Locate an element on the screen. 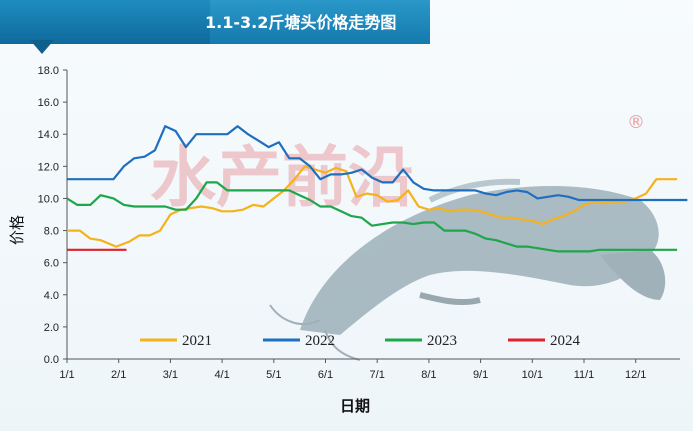 The height and width of the screenshot is (431, 693). svg-text: 水产前沿 is located at coordinates (282, 177).